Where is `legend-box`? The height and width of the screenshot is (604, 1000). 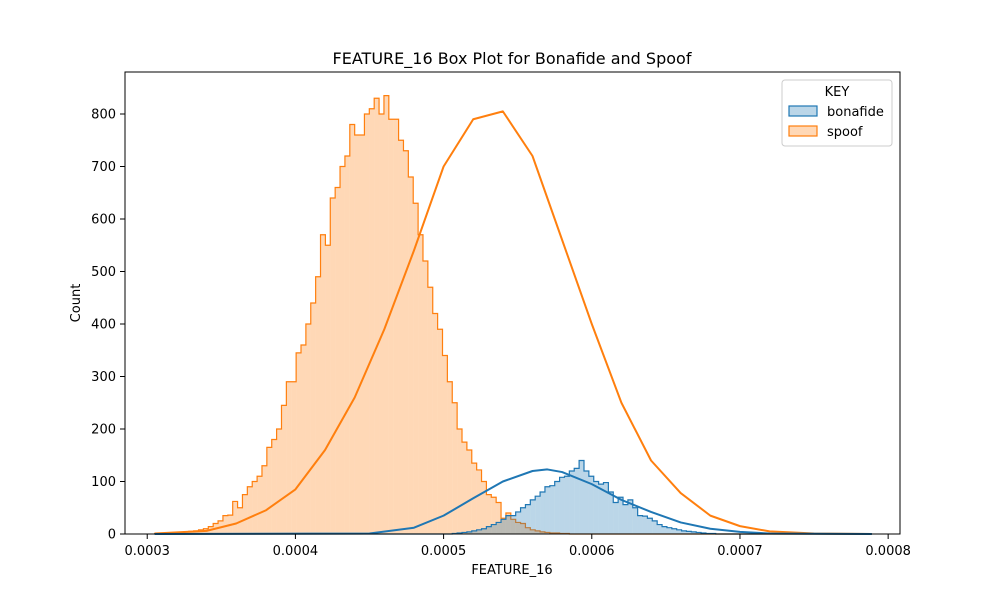 legend-box is located at coordinates (837, 113).